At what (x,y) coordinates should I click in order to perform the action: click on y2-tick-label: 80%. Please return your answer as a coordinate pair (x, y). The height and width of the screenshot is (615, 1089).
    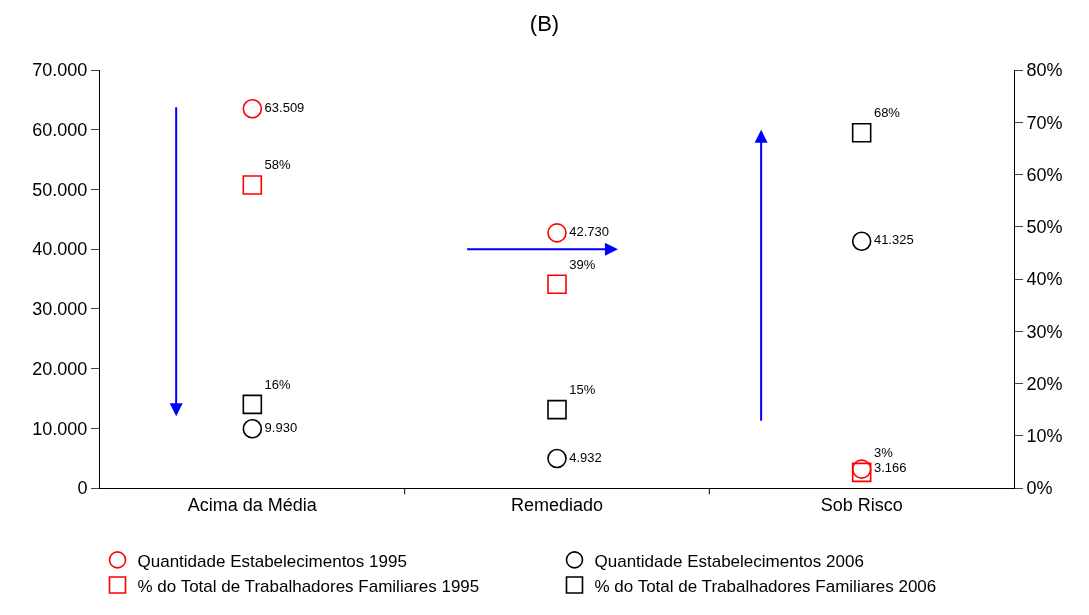
    Looking at the image, I should click on (1044, 70).